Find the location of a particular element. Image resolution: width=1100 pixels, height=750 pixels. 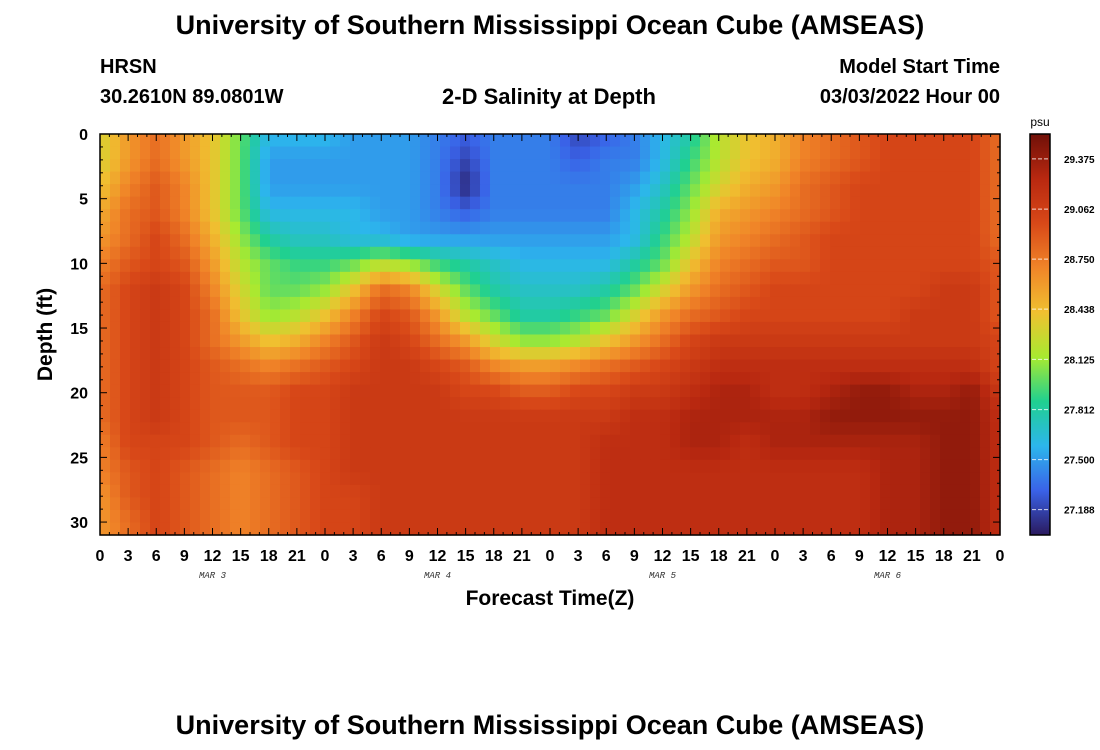

x-tick-label: 15 is located at coordinates (691, 556).